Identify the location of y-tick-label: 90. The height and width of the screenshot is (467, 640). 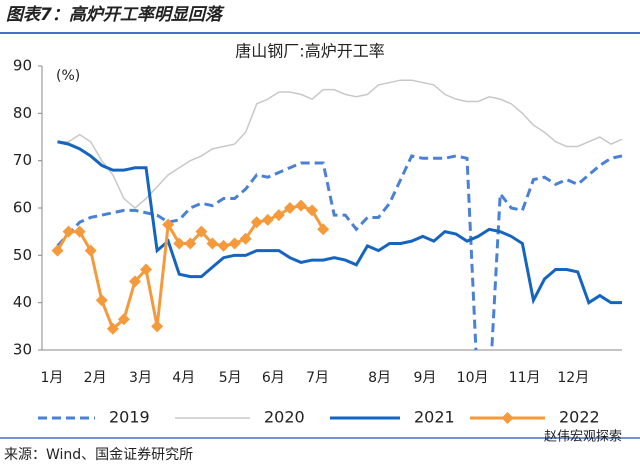
(22, 66).